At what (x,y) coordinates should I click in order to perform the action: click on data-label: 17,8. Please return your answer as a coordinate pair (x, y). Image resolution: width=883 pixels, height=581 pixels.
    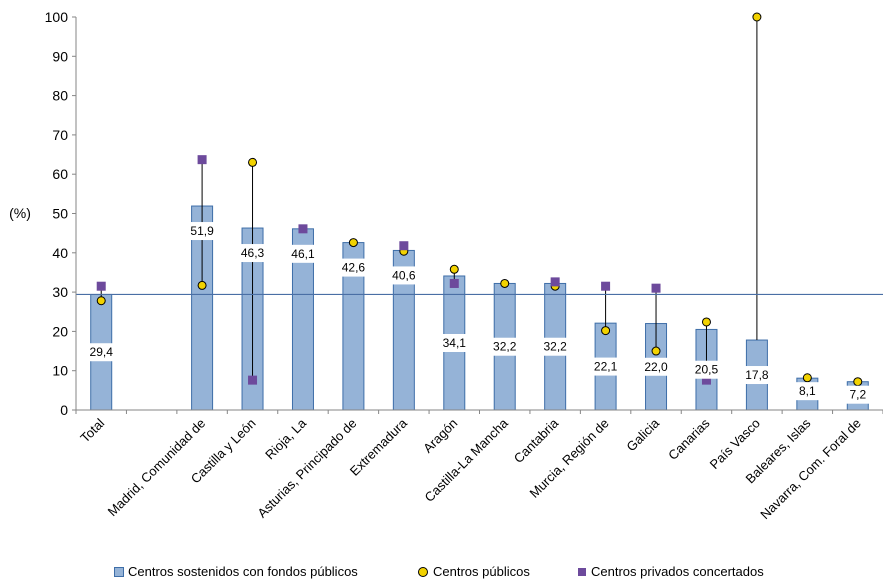
    Looking at the image, I should click on (757, 375).